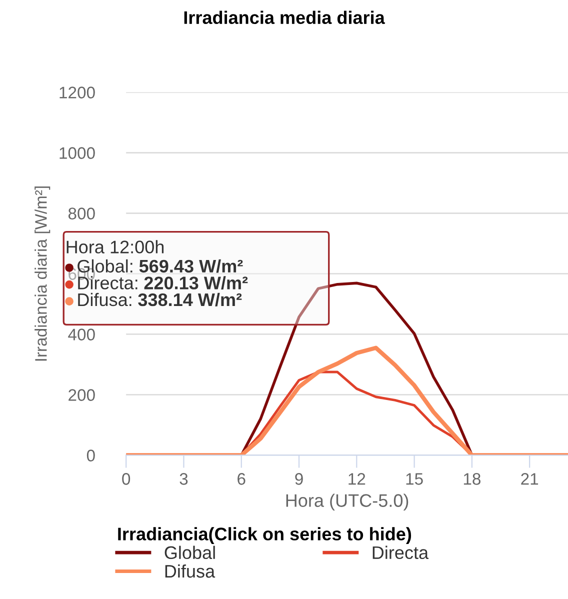  I want to click on annotation: Difusa: 338.14 W/m², so click(160, 299).